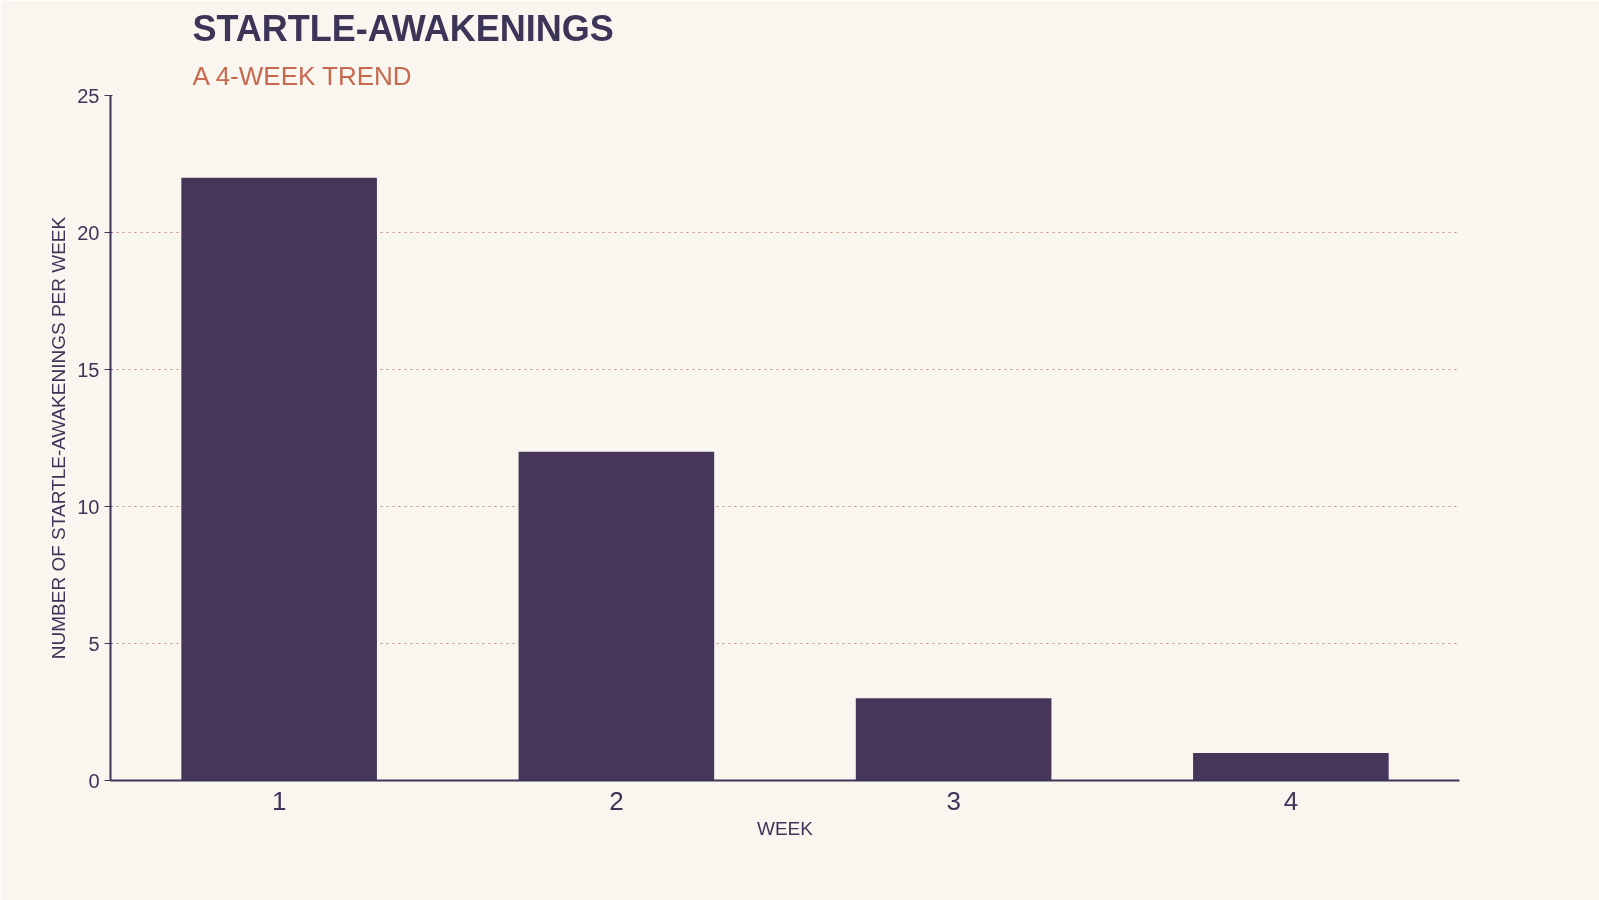 The image size is (1599, 900). I want to click on y-axis-title: NUMBER OF STARTLE-AWAKENINGS PER WEEK, so click(59, 438).